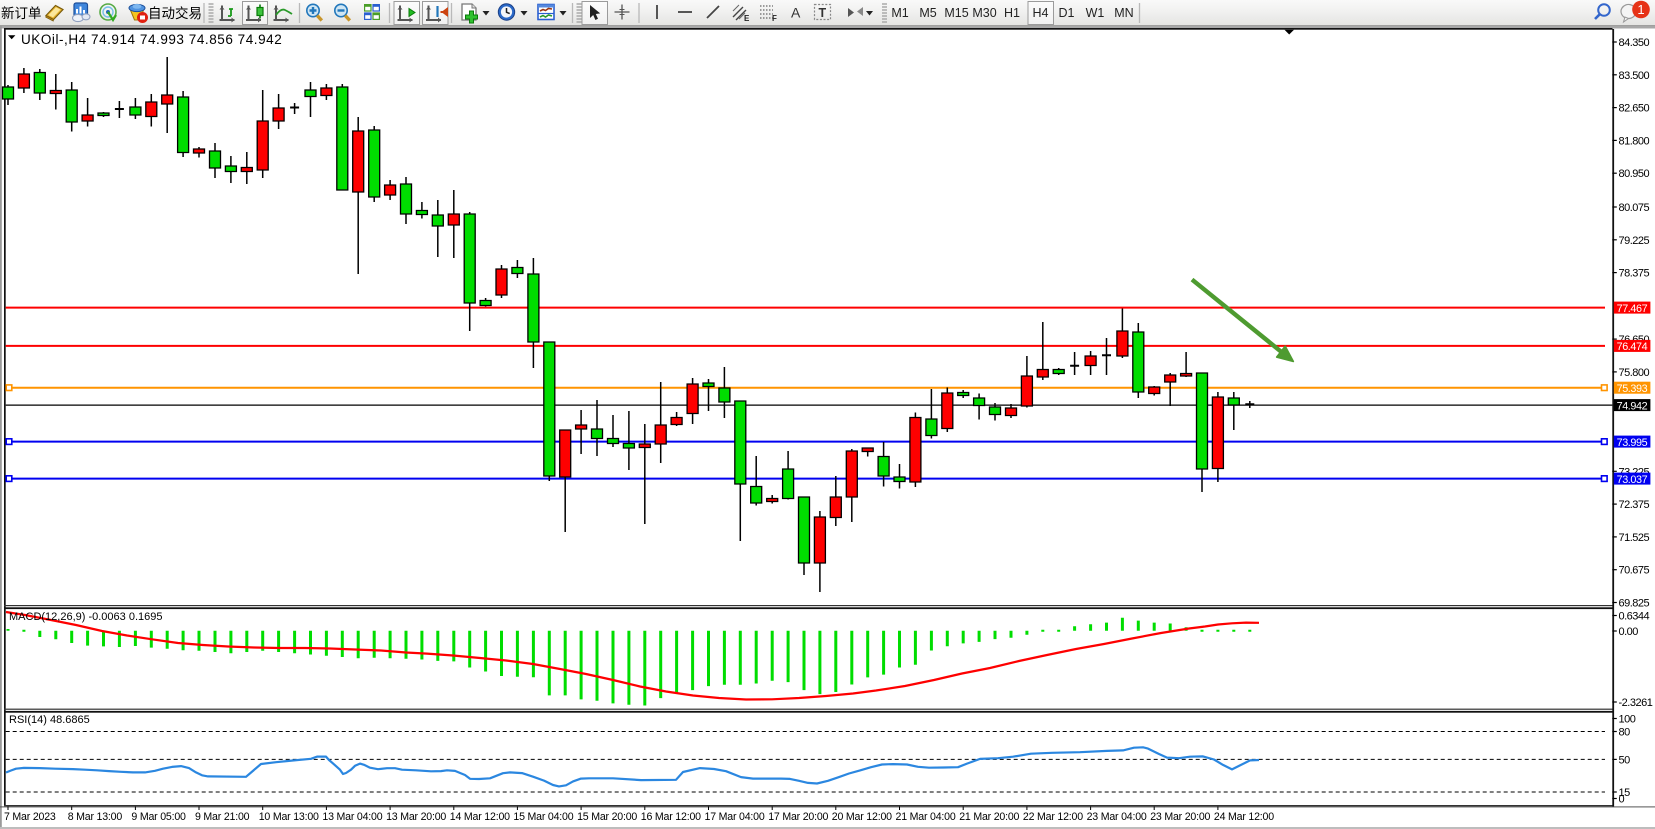  I want to click on svg-text: 23 Mar 04:00, so click(1117, 817).